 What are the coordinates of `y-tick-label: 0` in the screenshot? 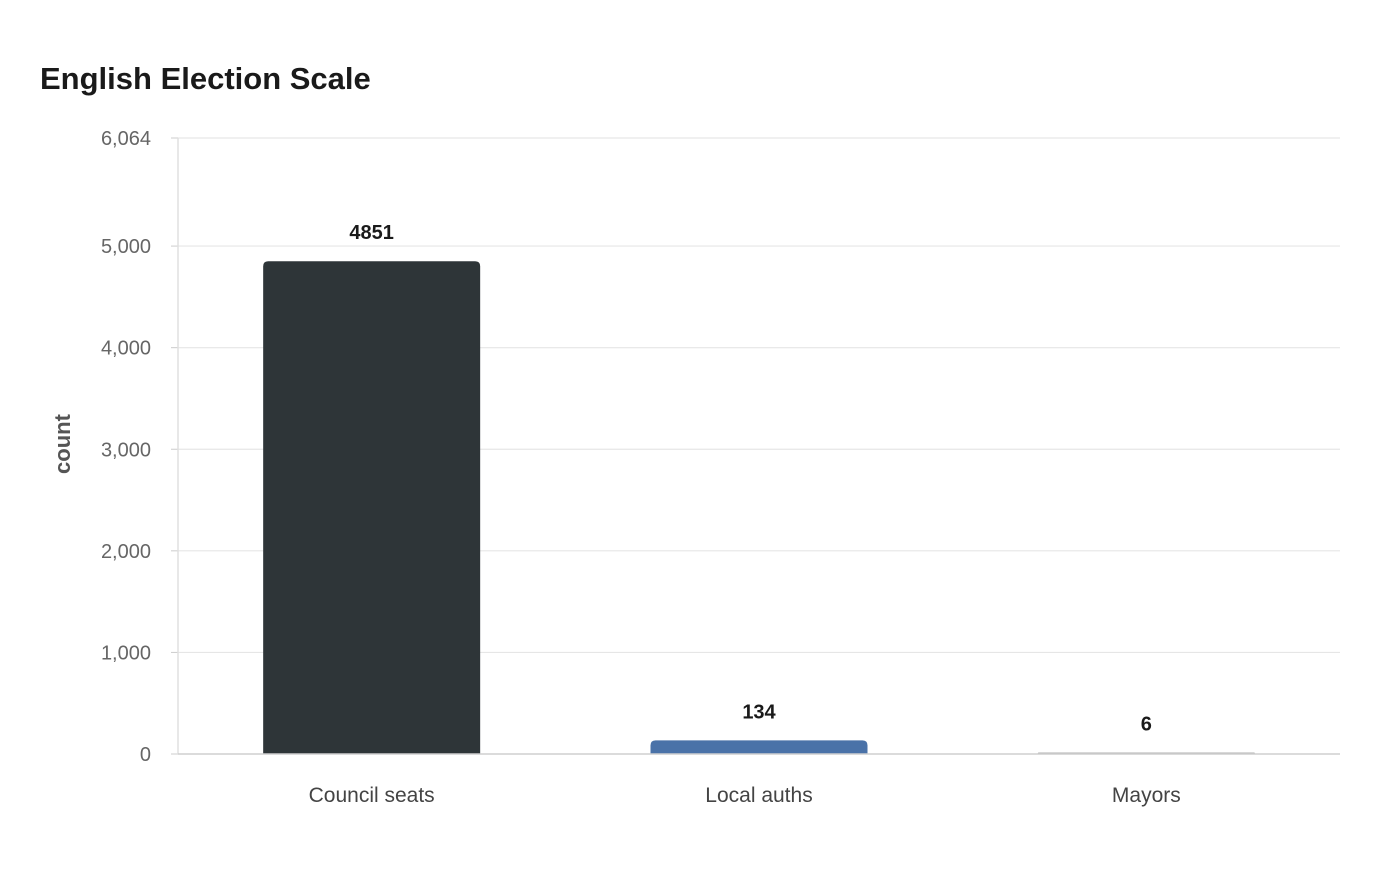 It's located at (145, 755).